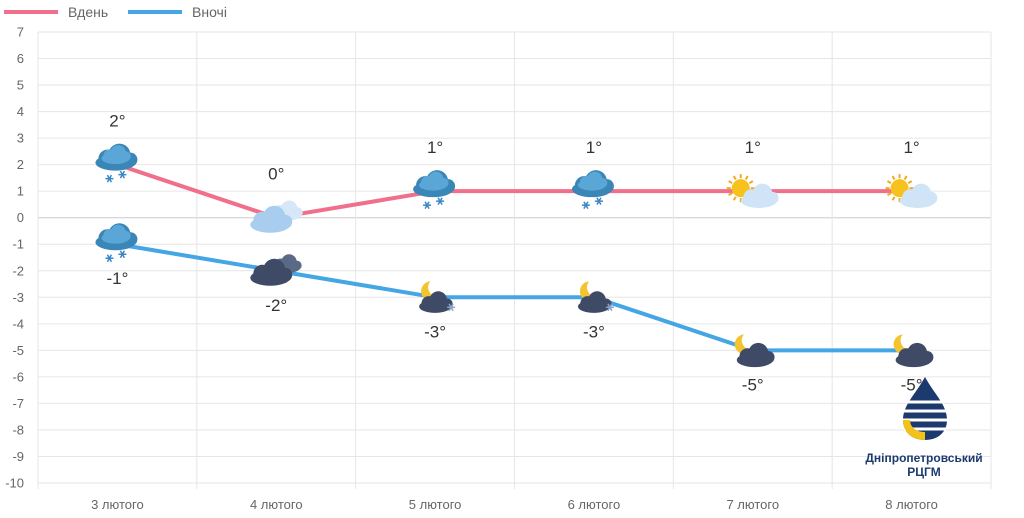 This screenshot has width=1024, height=518. Describe the element at coordinates (117, 504) in the screenshot. I see `x-tick-label: 3 лютого` at that location.